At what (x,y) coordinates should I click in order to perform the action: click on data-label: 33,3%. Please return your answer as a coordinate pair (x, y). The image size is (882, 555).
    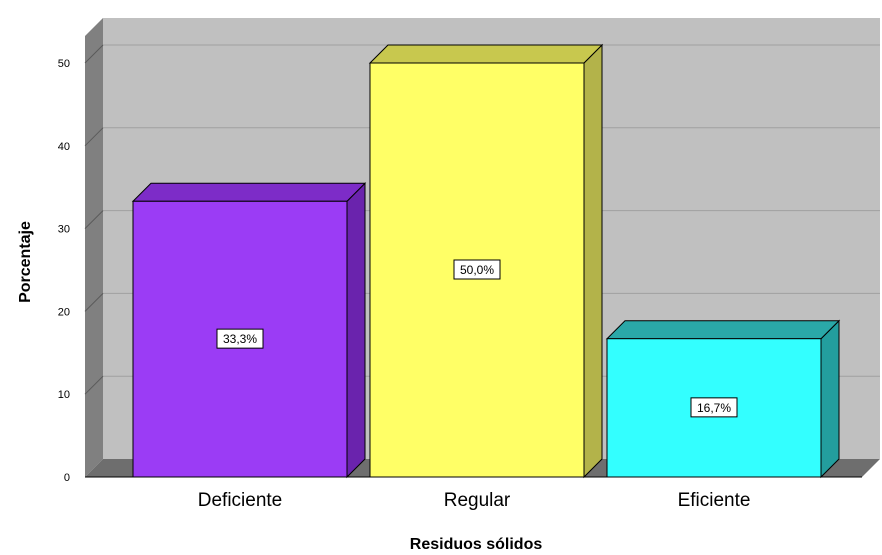
    Looking at the image, I should click on (240, 339).